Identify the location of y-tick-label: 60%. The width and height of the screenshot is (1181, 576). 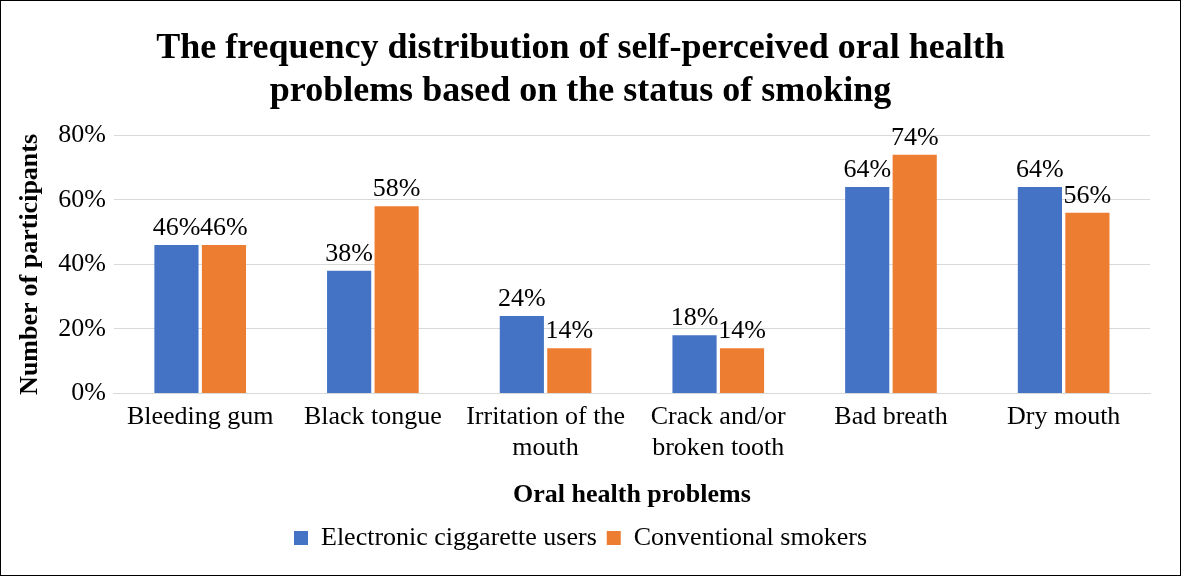
(82, 198).